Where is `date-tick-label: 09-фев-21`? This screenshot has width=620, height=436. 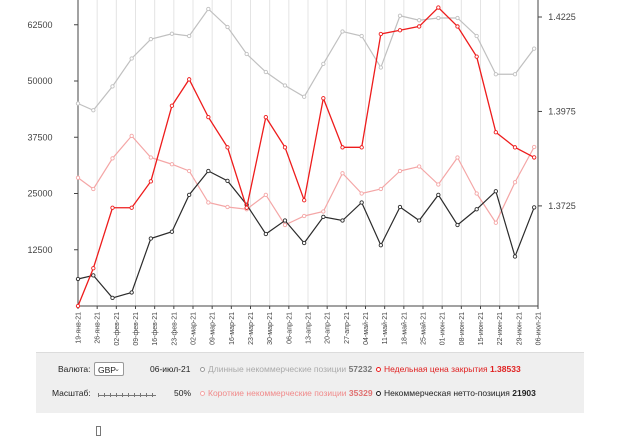 date-tick-label: 09-фев-21 is located at coordinates (136, 329).